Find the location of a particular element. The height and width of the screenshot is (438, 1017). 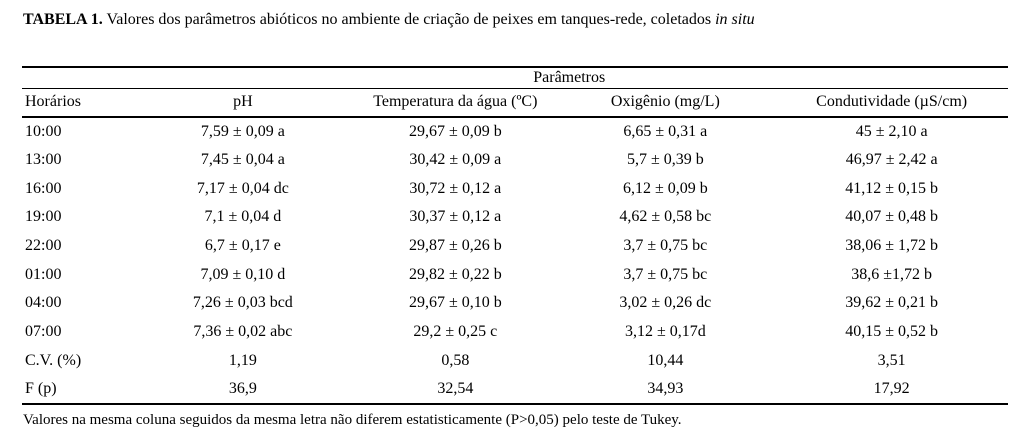

table-cell: 29,82 ± 0,22 b is located at coordinates (455, 274).